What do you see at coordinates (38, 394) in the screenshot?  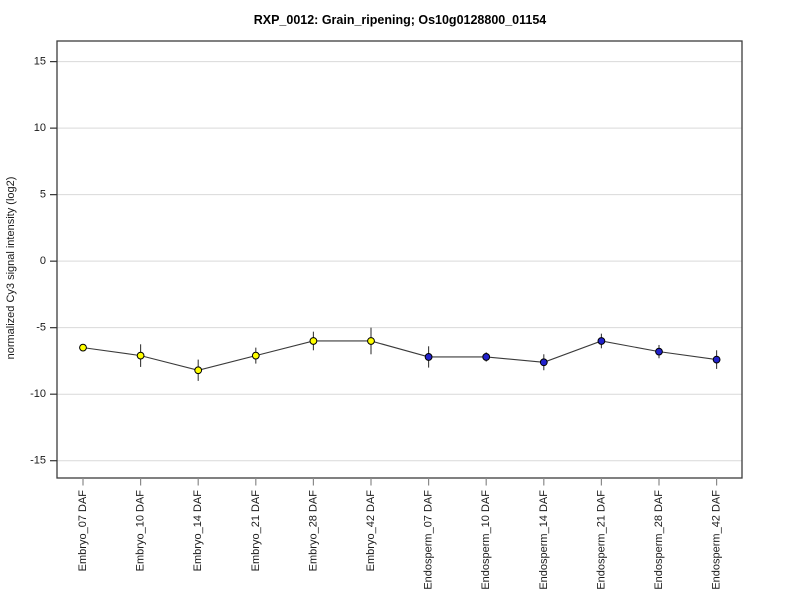 I see `y-tick-label: -10` at bounding box center [38, 394].